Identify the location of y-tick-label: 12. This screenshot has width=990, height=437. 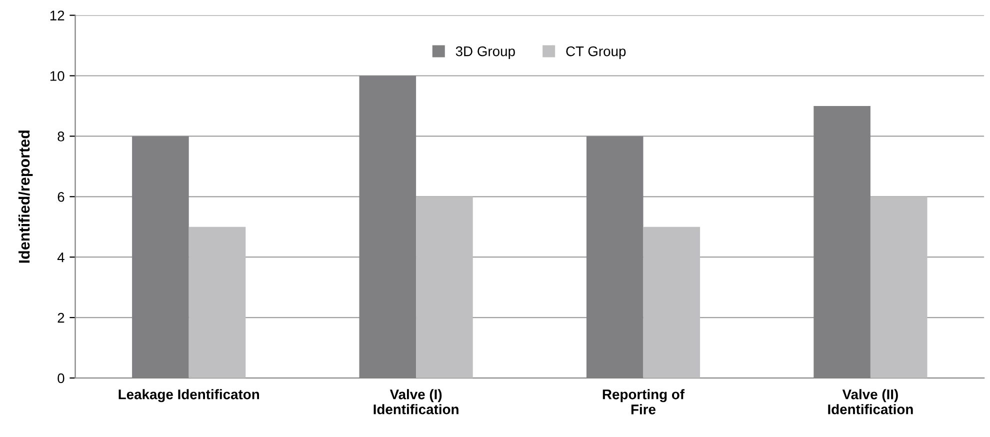
(57, 15).